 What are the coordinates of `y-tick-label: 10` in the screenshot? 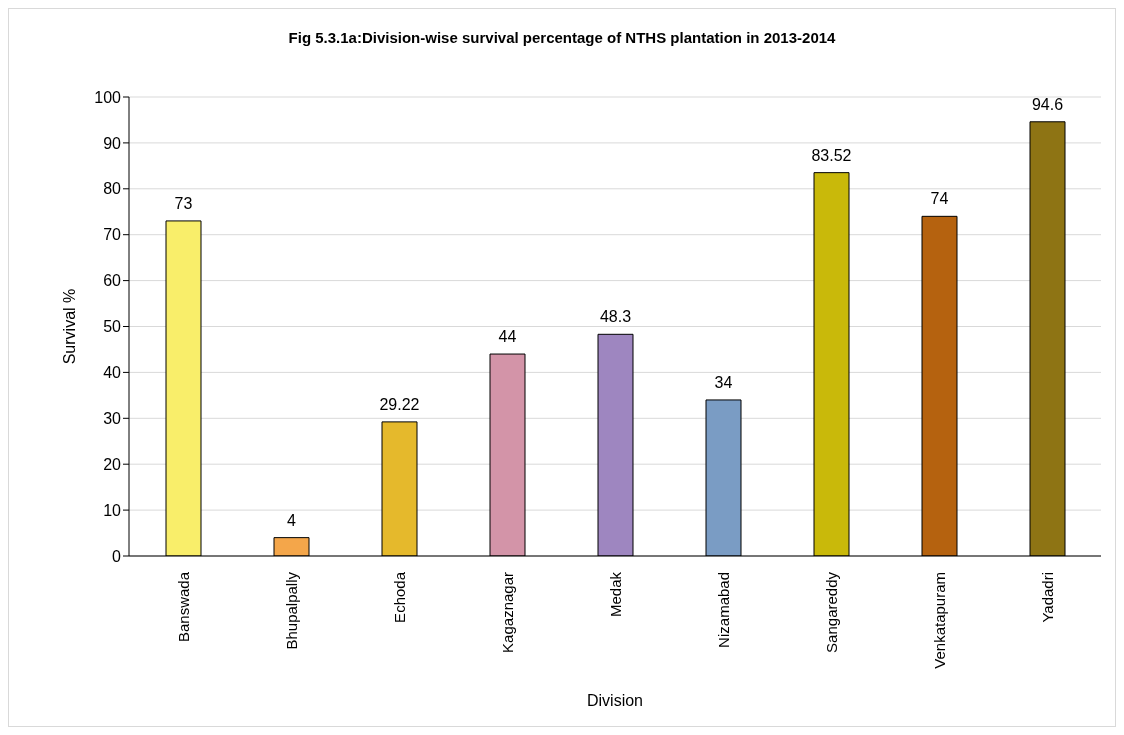 It's located at (112, 510).